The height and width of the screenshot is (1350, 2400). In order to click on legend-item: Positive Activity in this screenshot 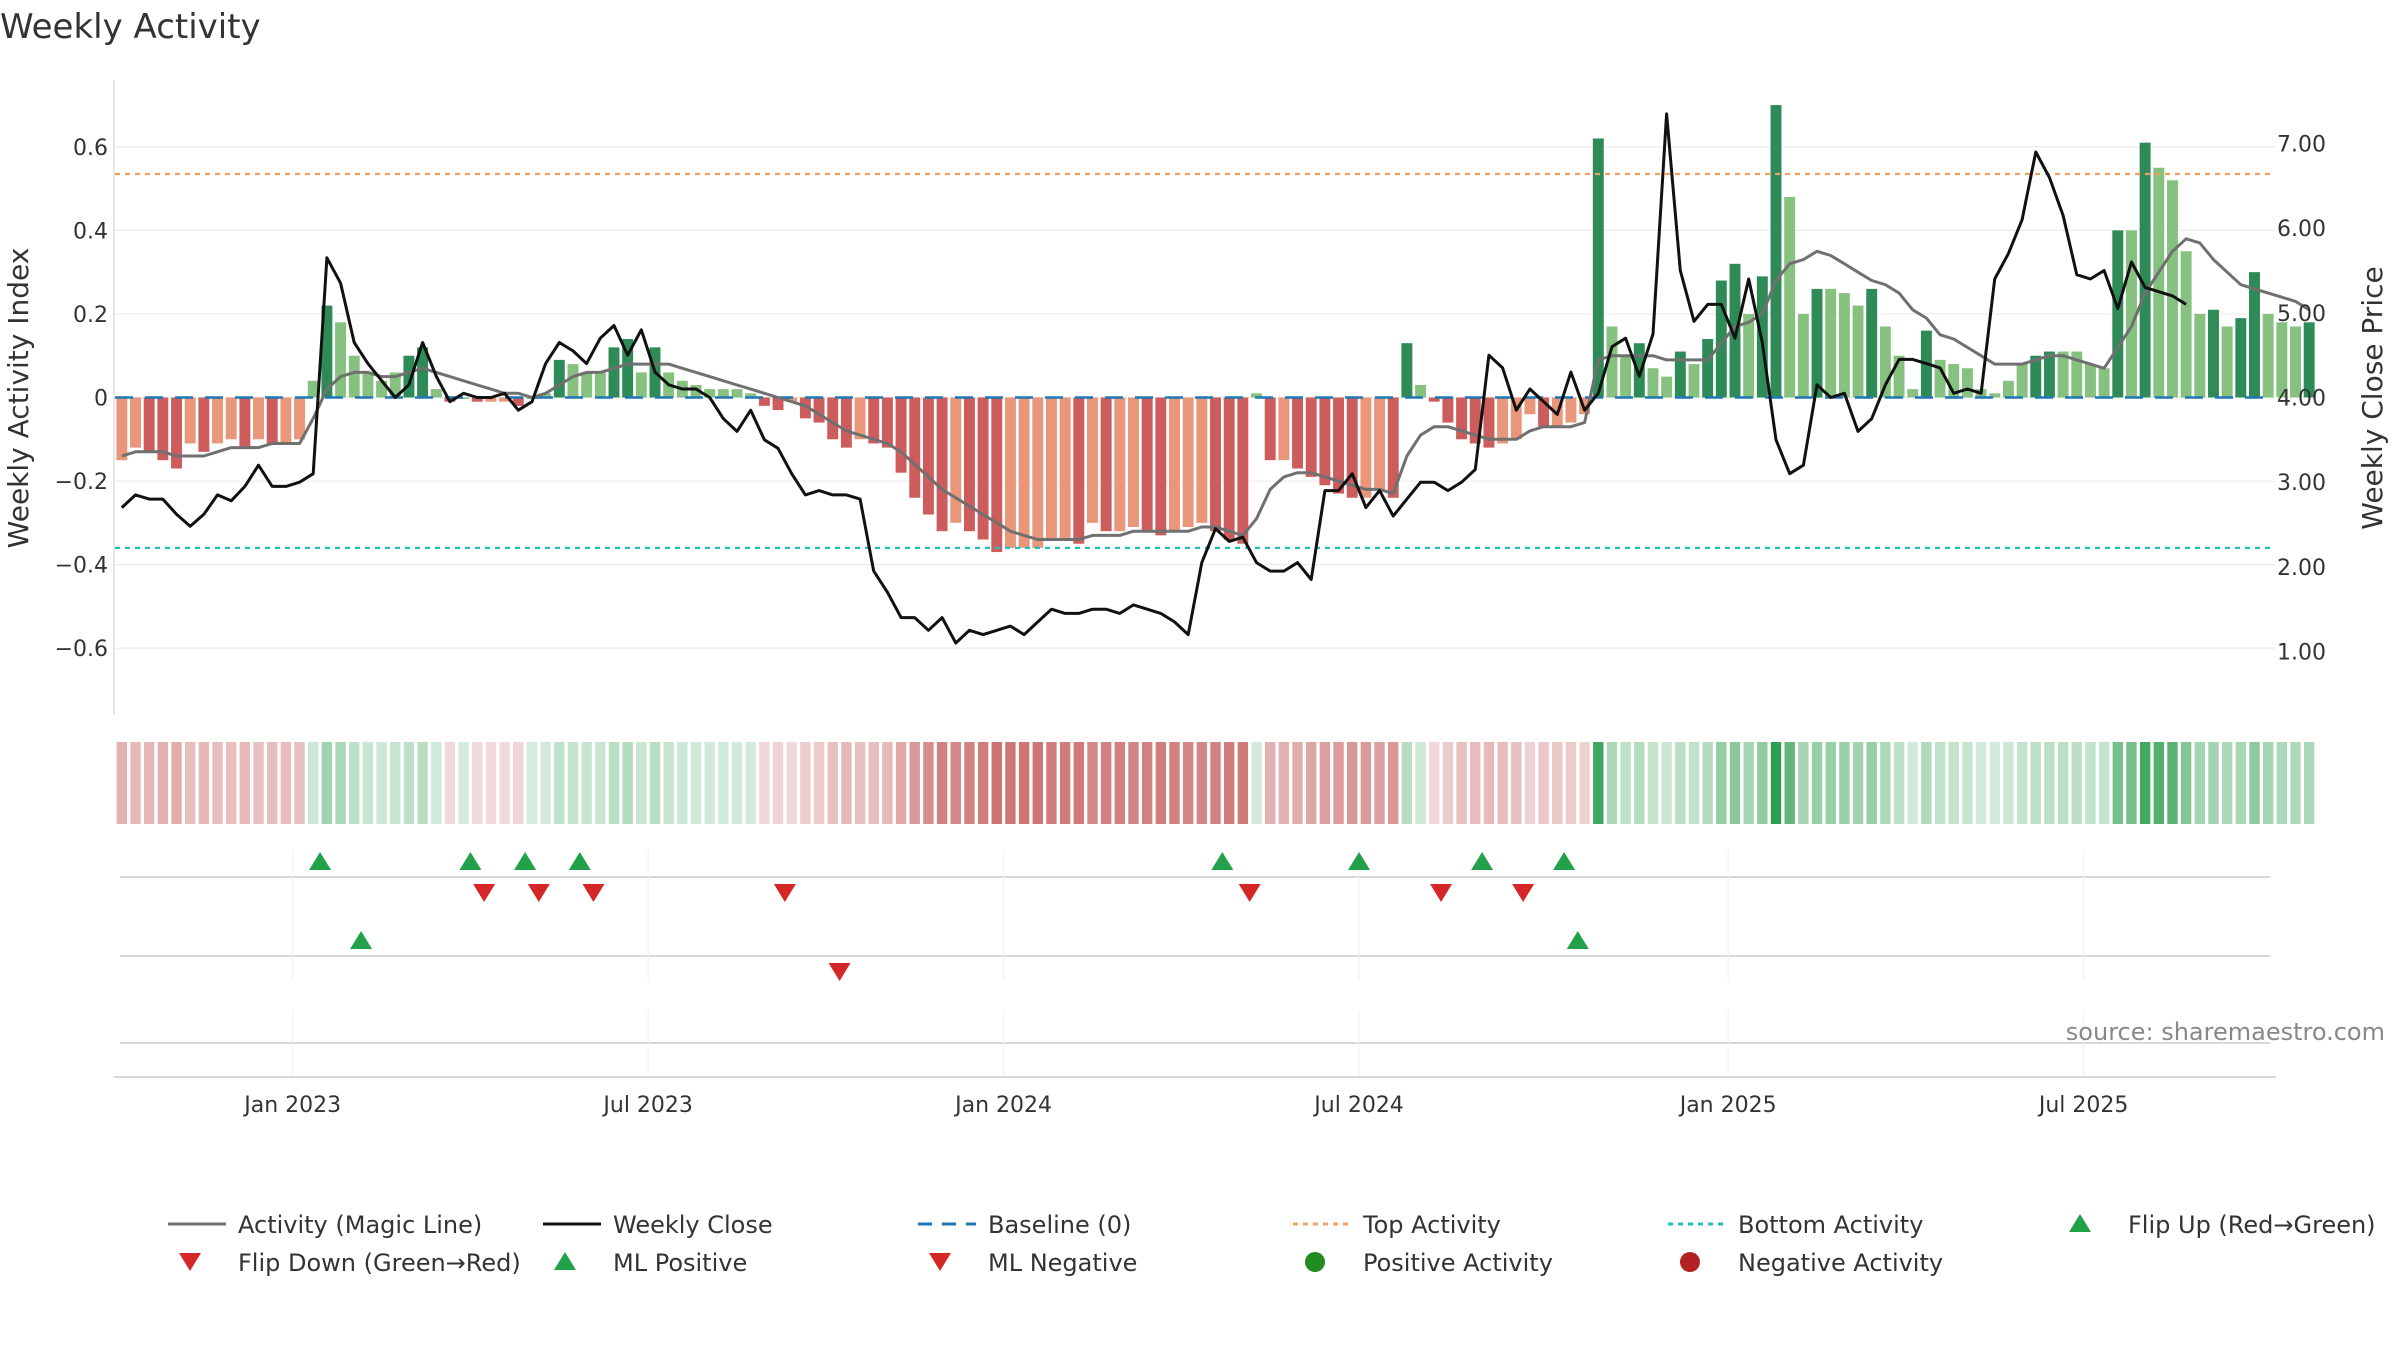, I will do `click(1429, 1263)`.